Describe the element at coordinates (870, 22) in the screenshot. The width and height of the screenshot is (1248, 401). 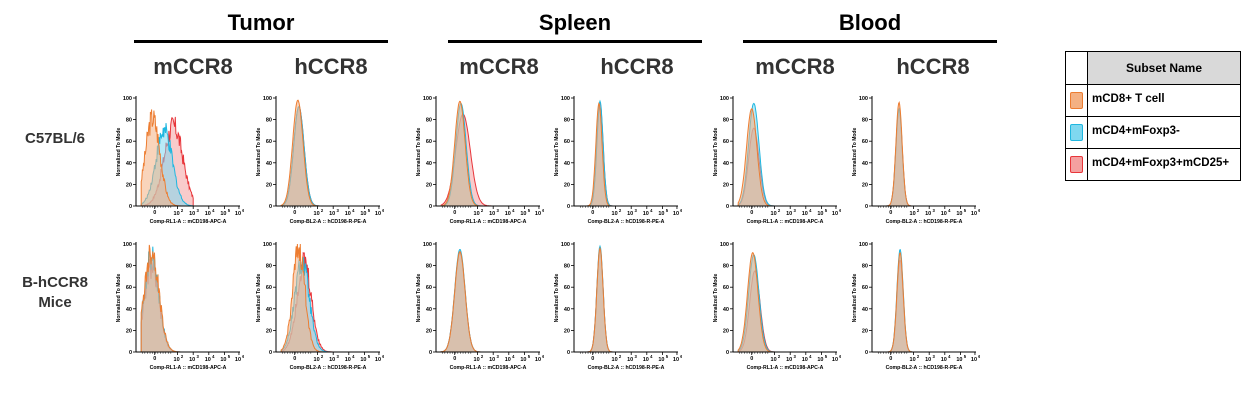
I see `group-title-blood: Blood` at that location.